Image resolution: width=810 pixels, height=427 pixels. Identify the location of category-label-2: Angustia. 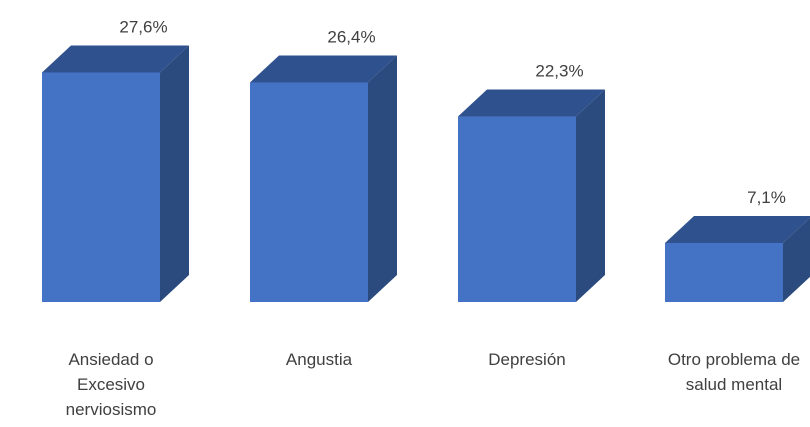
(319, 359).